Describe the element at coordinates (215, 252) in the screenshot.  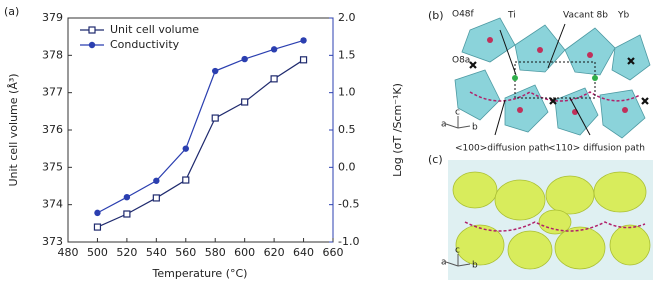
I see `x-tick-label: 580` at that location.